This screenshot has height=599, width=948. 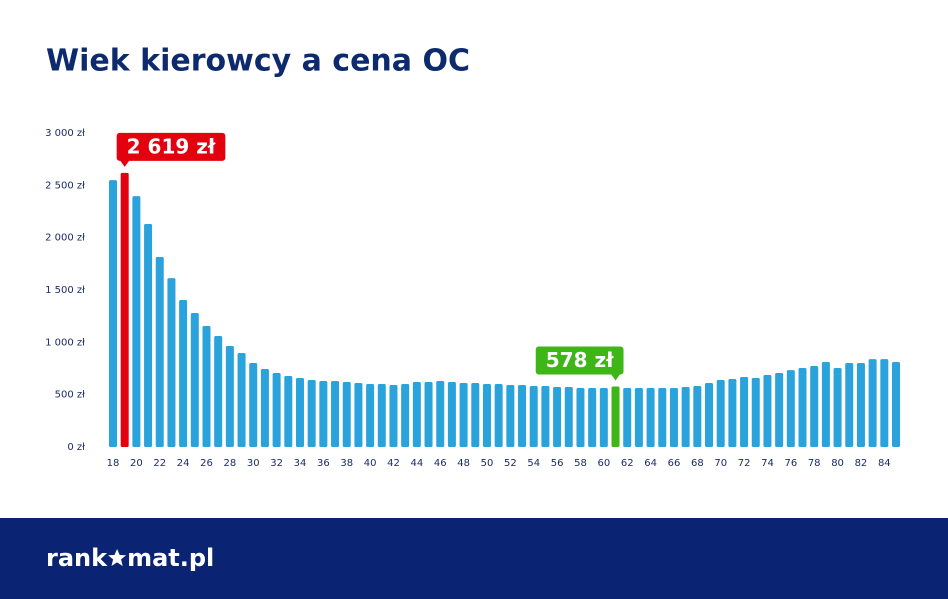 What do you see at coordinates (159, 463) in the screenshot?
I see `x-tick-label: 22` at bounding box center [159, 463].